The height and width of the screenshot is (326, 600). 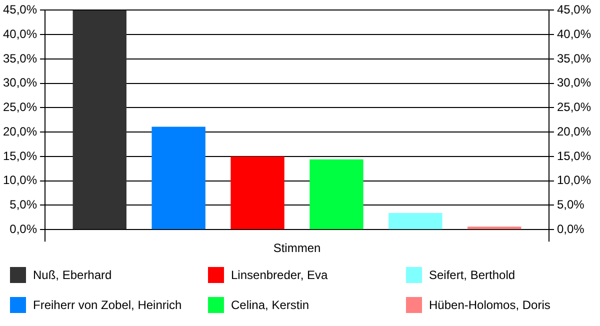 I want to click on legend-label: Freiherr von Zobel, Heinrich, so click(x=107, y=305).